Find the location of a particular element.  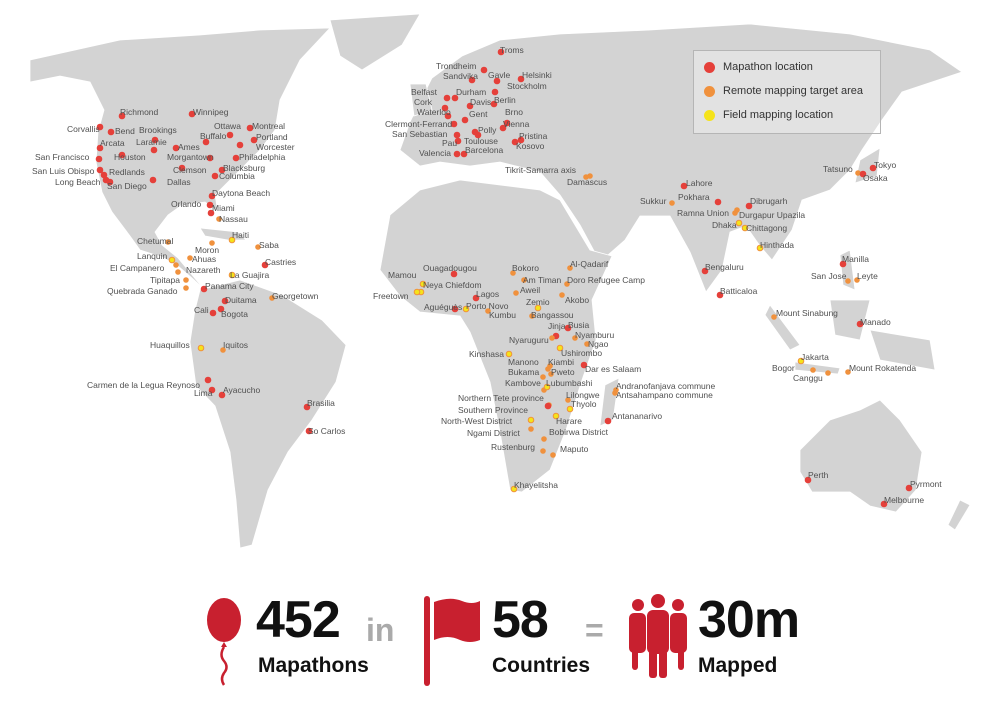

place-label: Miami is located at coordinates (223, 208).